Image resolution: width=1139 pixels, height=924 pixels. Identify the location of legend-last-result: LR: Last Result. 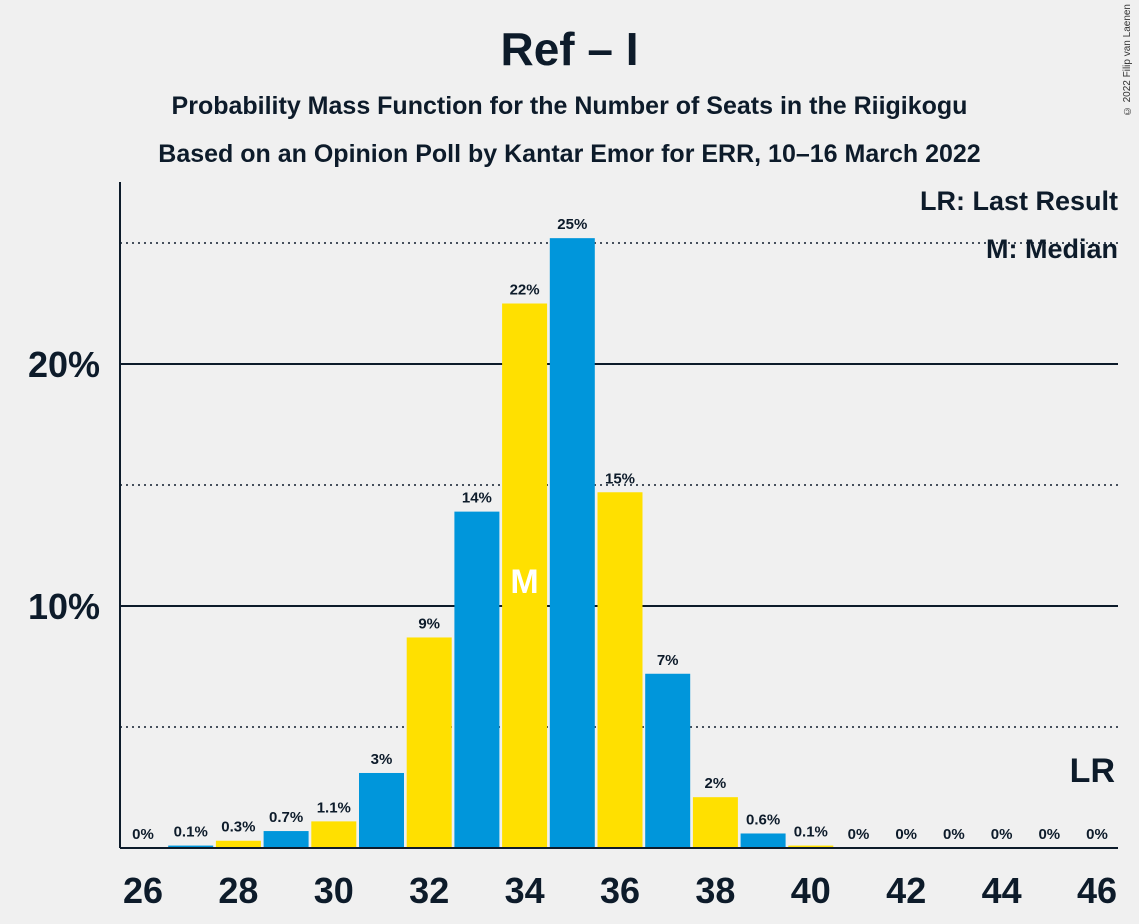
(1019, 201).